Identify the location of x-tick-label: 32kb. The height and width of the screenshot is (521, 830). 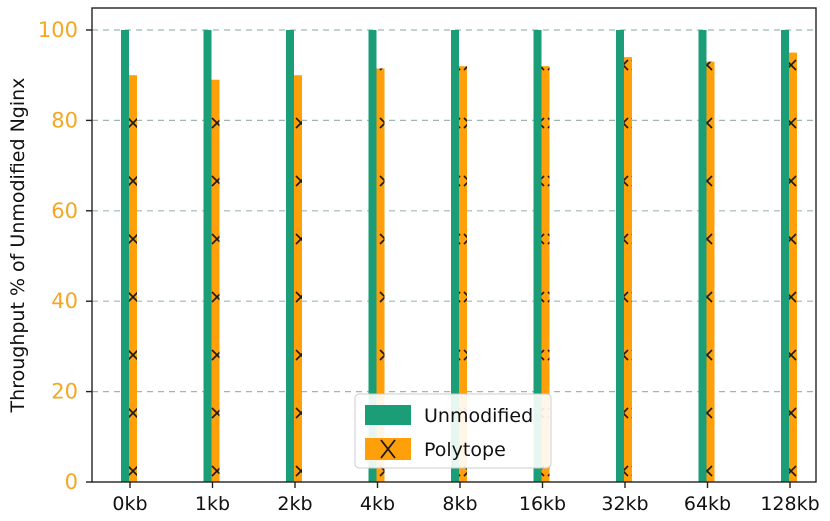
(624, 504).